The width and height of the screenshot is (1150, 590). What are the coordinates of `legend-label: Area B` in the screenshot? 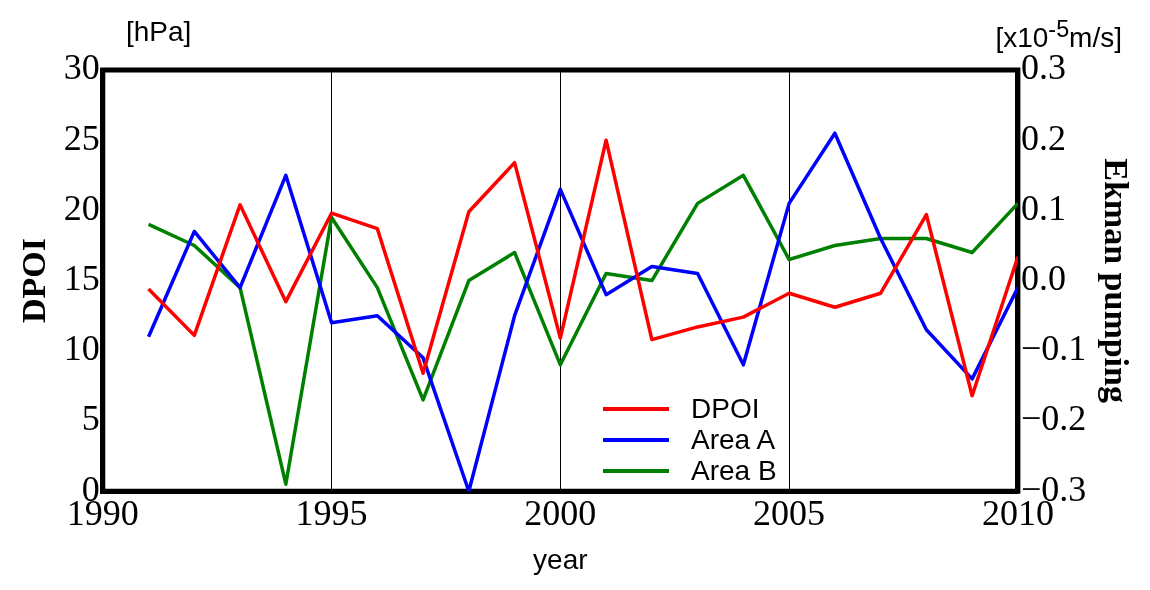 It's located at (734, 470).